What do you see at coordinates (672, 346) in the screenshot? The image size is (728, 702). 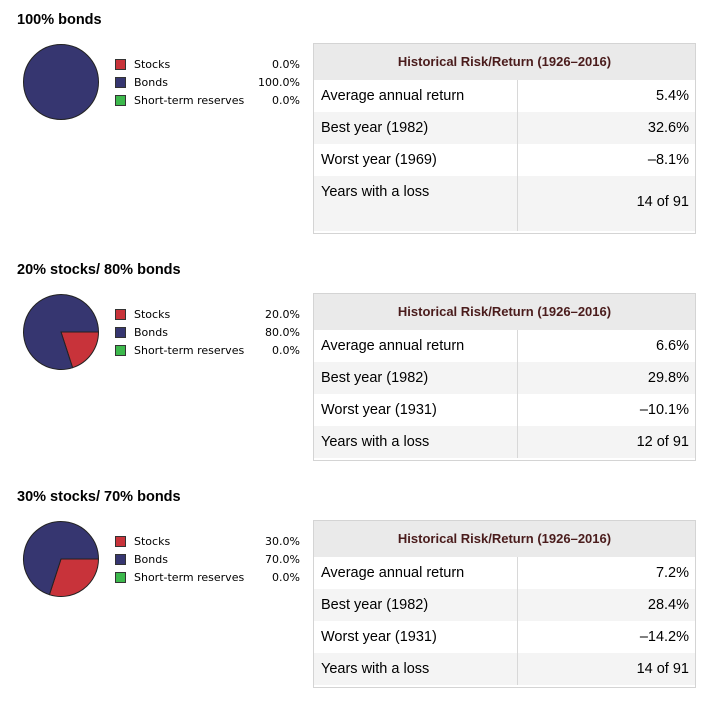 I see `row-value: 6.6%` at bounding box center [672, 346].